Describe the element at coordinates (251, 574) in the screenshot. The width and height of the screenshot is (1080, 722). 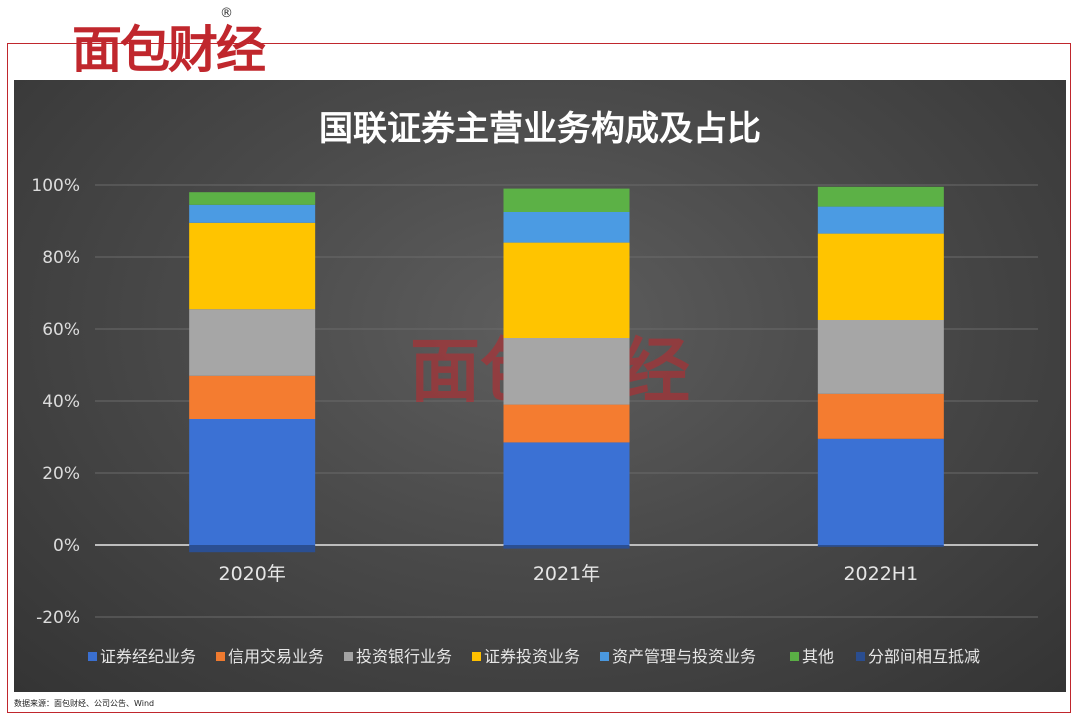
I see `x-category-label: 2020年` at that location.